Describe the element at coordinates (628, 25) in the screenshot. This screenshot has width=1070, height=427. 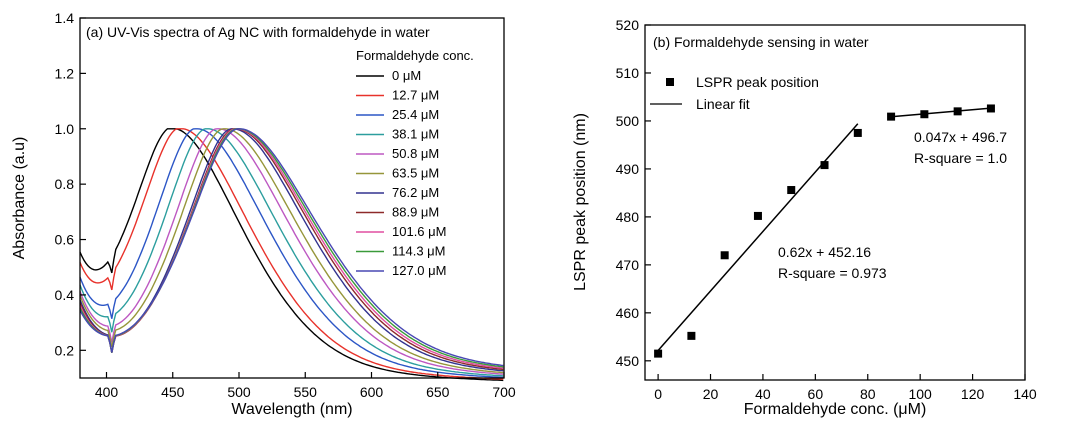
I see `panel-b-y-tick-label: 520` at that location.